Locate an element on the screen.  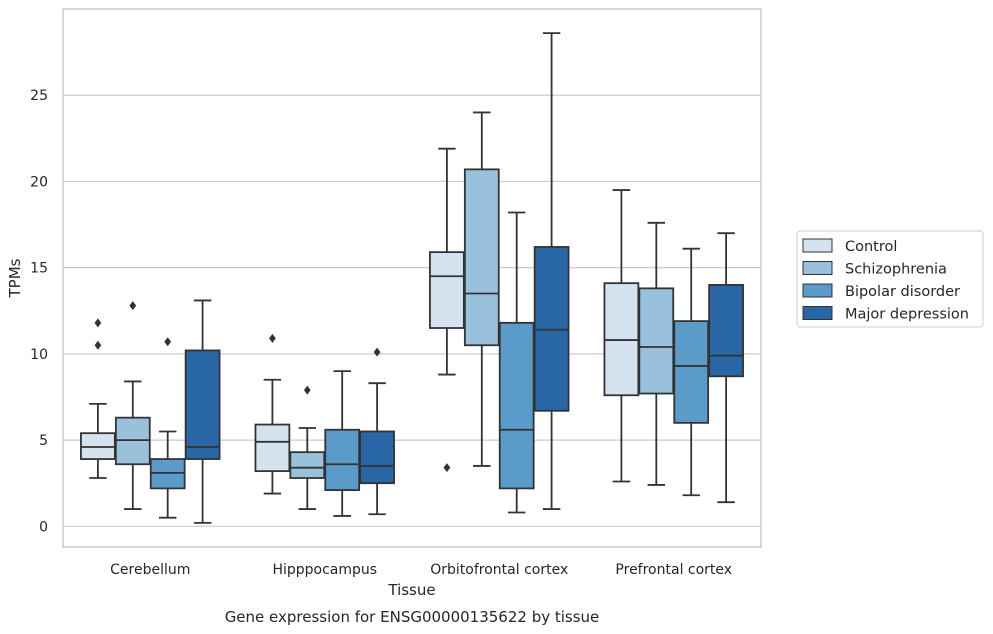
y-tick-label: 20 is located at coordinates (39, 182).